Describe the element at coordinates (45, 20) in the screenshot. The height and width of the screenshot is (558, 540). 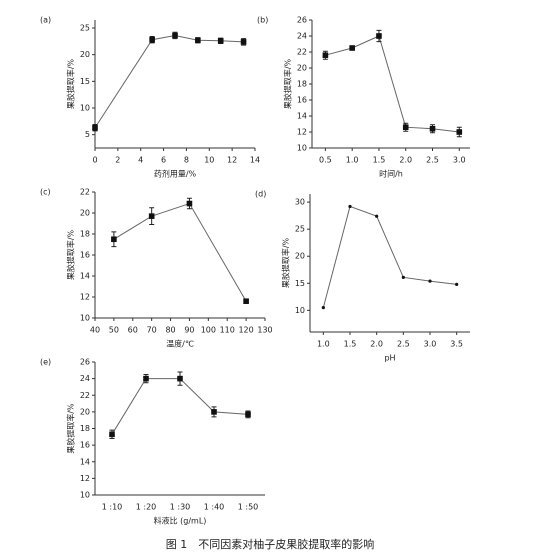
I see `panel-label: (a)` at that location.